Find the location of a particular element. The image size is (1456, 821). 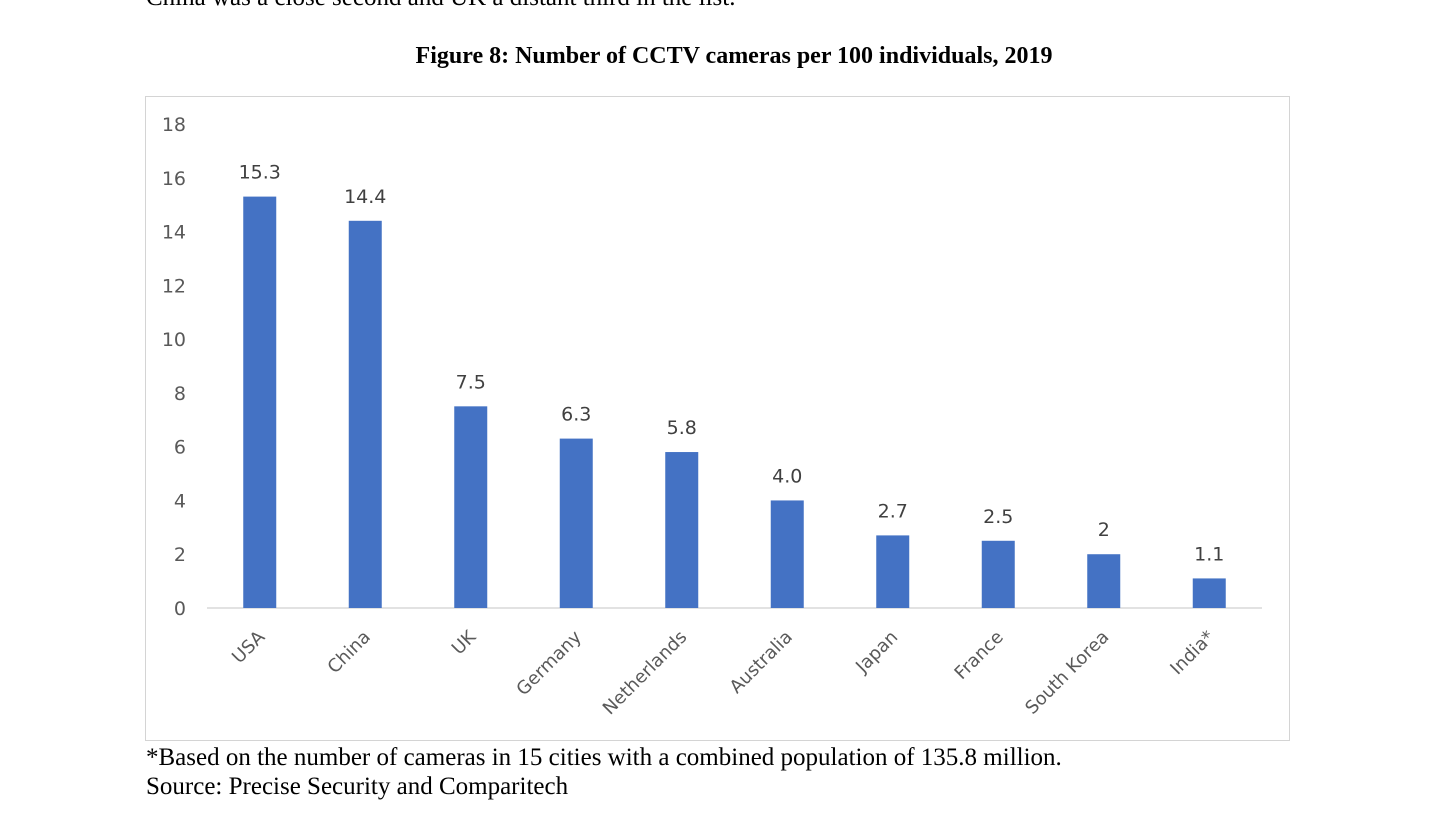

data-label: 4.0 is located at coordinates (787, 476).